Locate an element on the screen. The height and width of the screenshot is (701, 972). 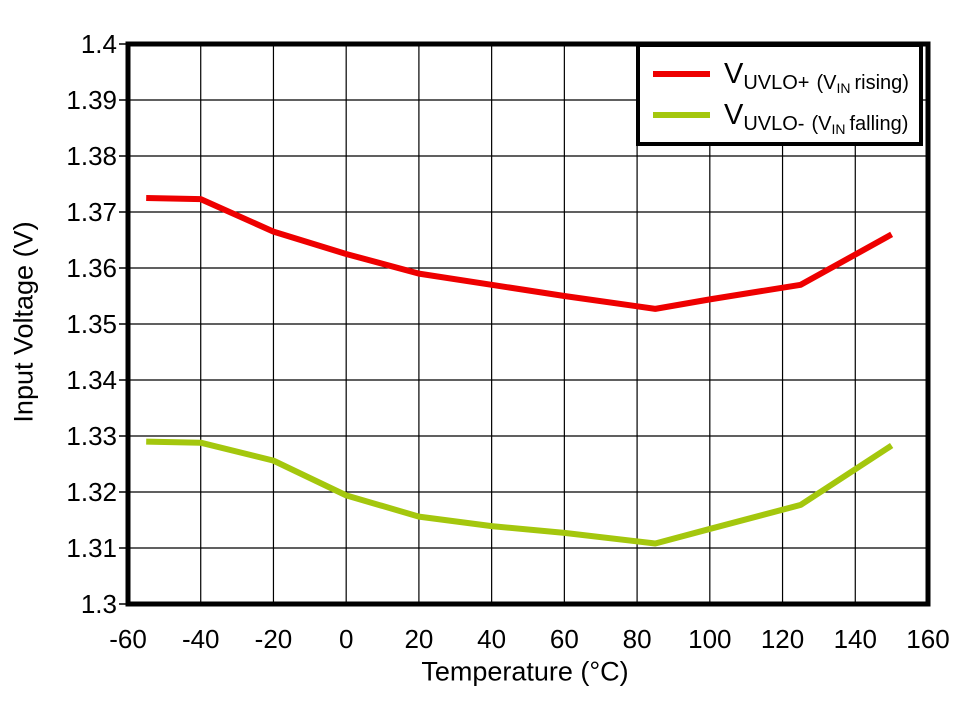
legend-paren-rest: falling) is located at coordinates (879, 123).